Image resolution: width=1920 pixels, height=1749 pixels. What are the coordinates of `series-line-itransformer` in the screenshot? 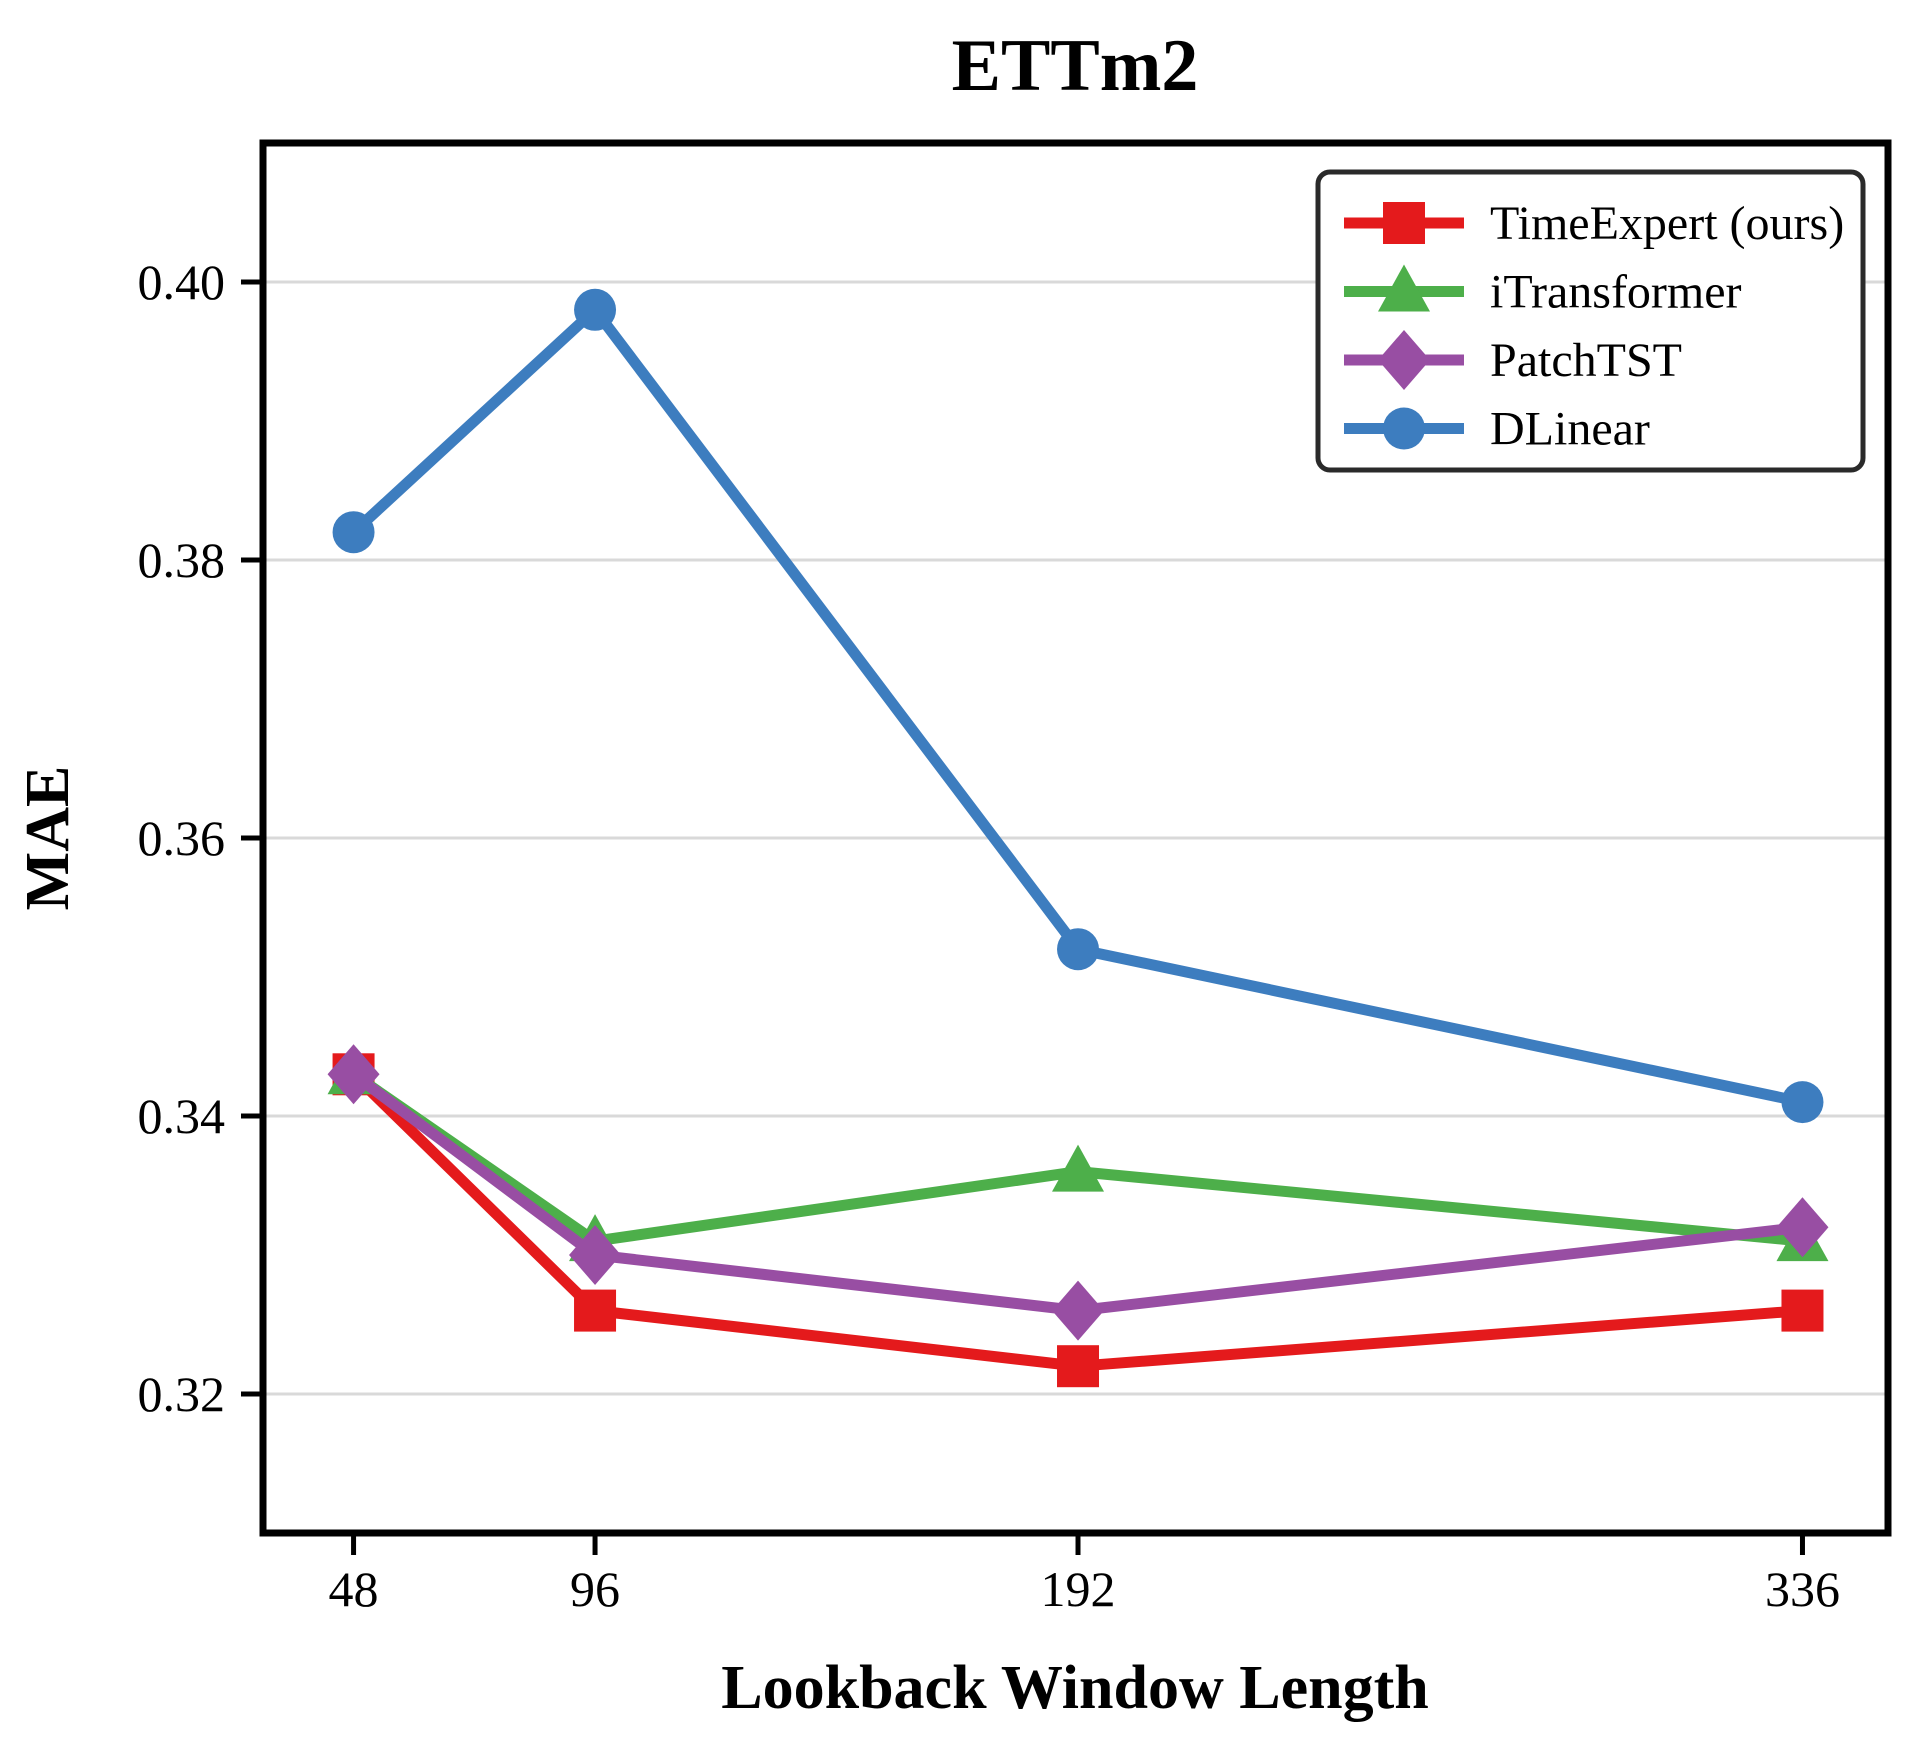 It's located at (1078, 1157).